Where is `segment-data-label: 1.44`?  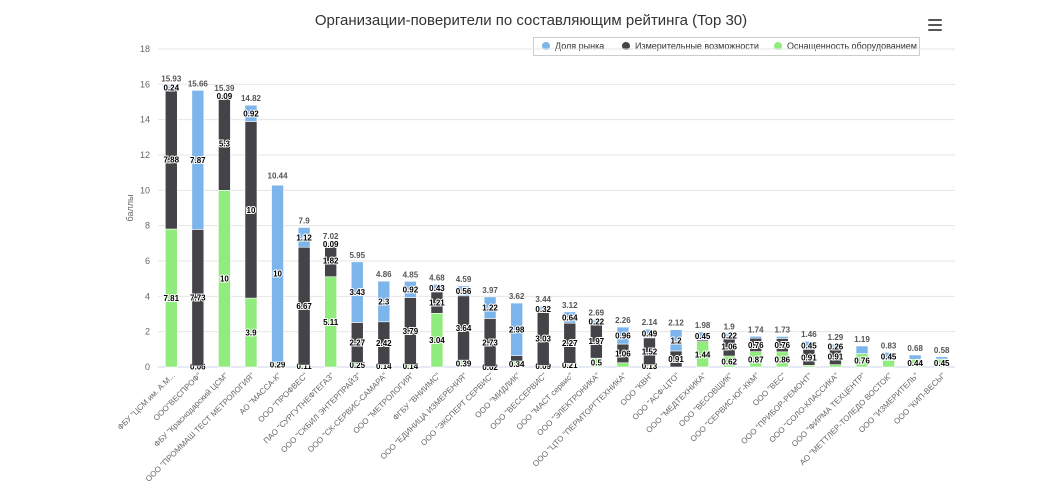
segment-data-label: 1.44 is located at coordinates (703, 354).